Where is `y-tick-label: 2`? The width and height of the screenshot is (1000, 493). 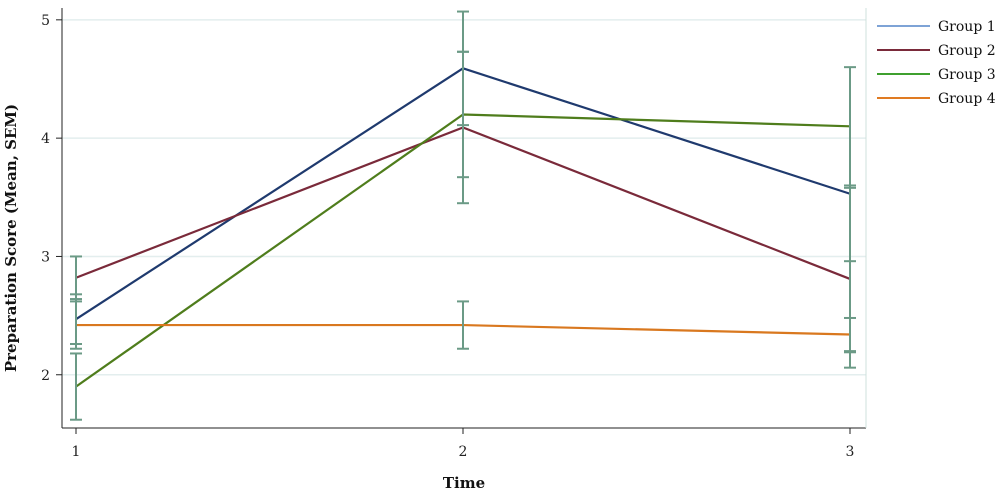
y-tick-label: 2 is located at coordinates (45, 376).